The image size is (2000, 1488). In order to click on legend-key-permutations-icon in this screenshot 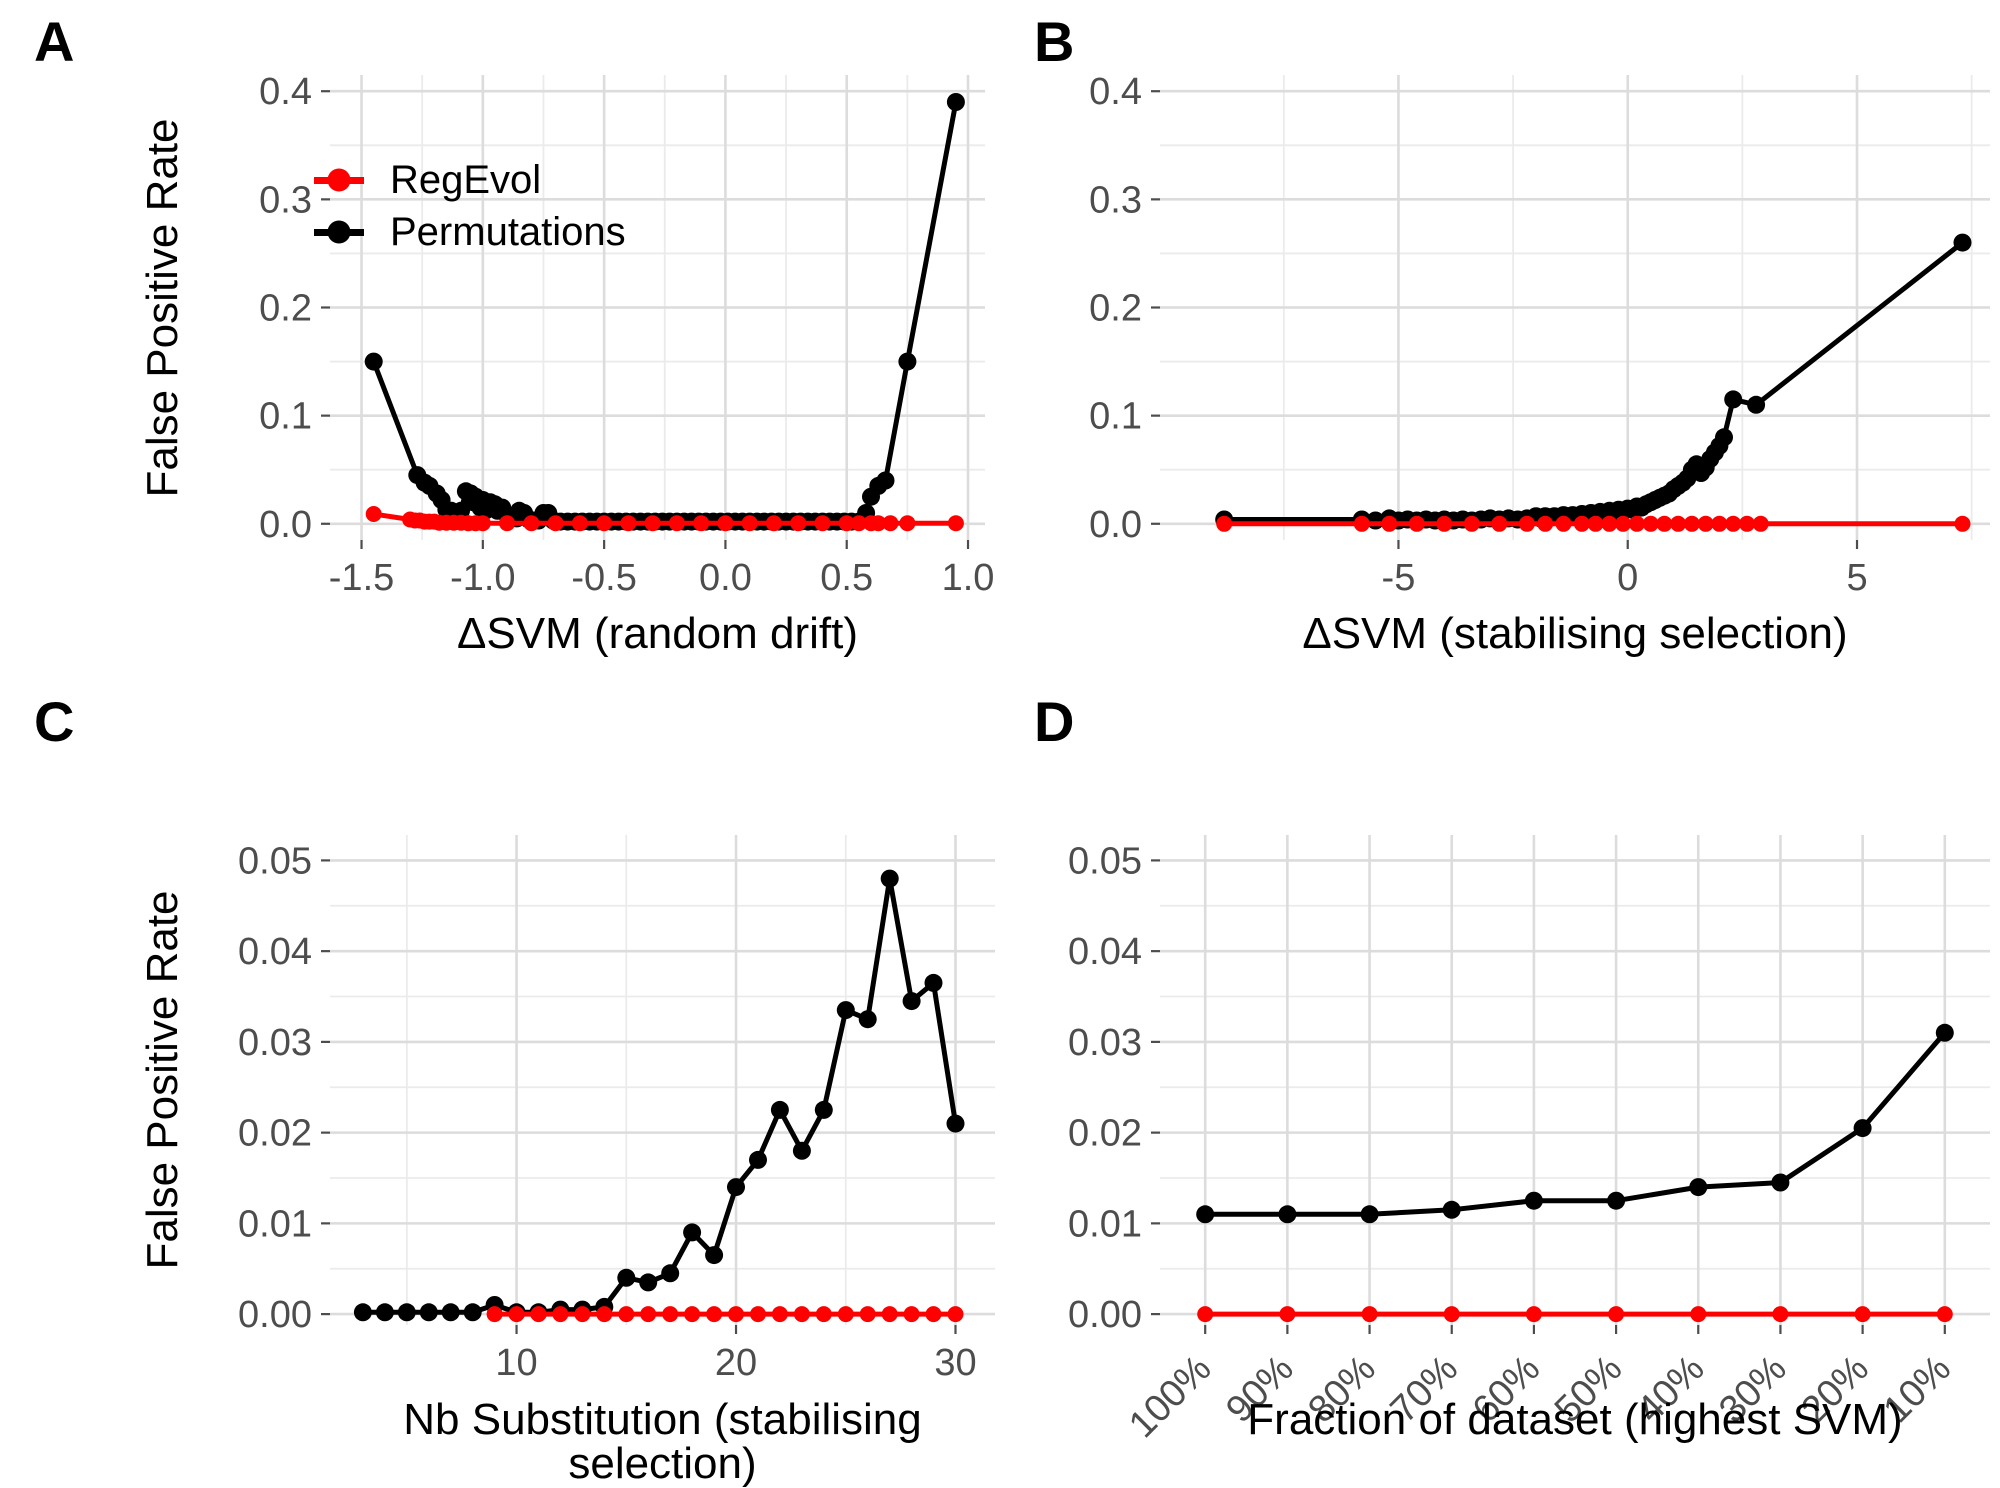, I will do `click(339, 232)`.